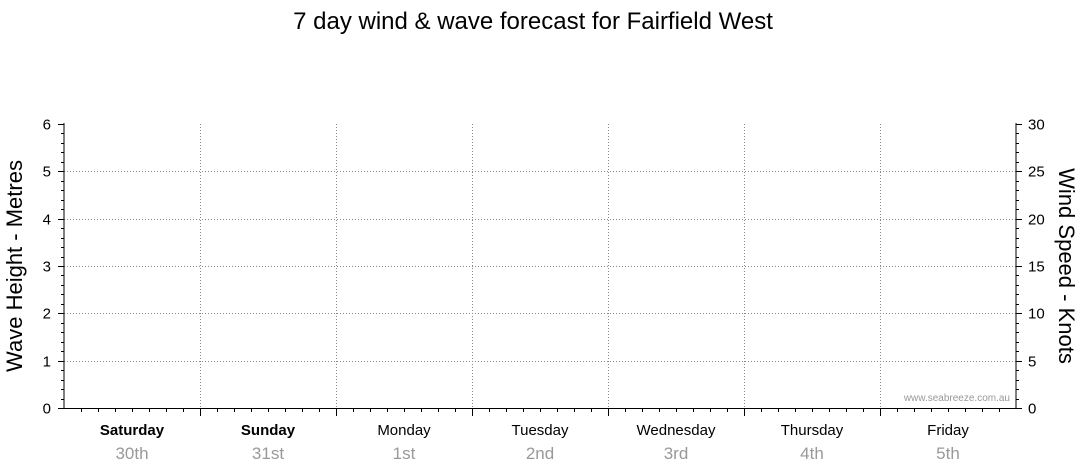 This screenshot has width=1080, height=475. What do you see at coordinates (1032, 362) in the screenshot?
I see `right-tick-label: 5` at bounding box center [1032, 362].